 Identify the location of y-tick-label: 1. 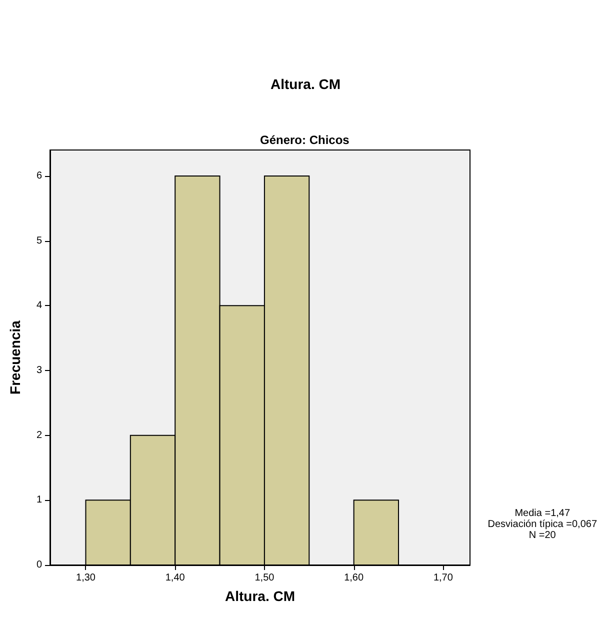
(39, 500).